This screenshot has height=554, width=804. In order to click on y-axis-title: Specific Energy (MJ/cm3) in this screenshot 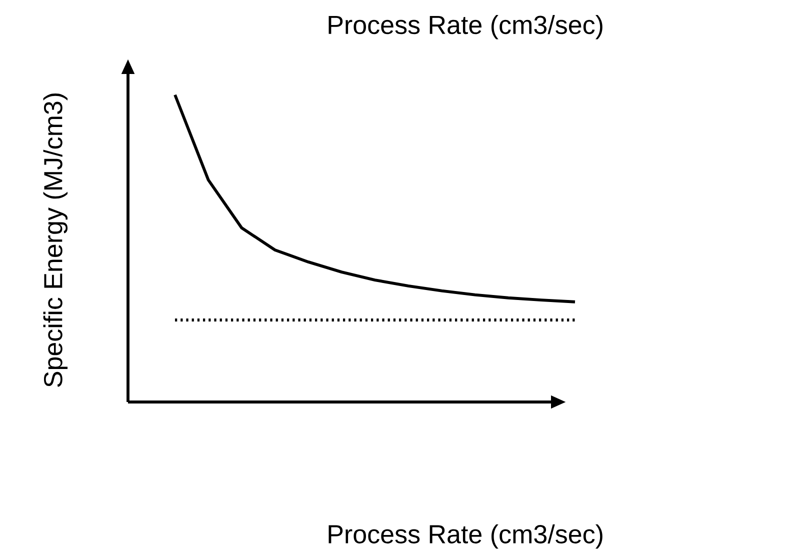, I will do `click(55, 240)`.